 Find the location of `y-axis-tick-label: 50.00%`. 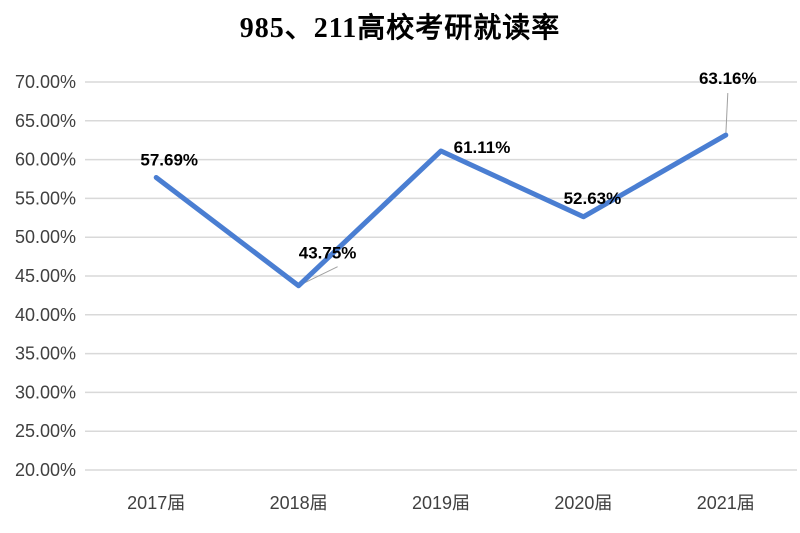

y-axis-tick-label: 50.00% is located at coordinates (45, 237).